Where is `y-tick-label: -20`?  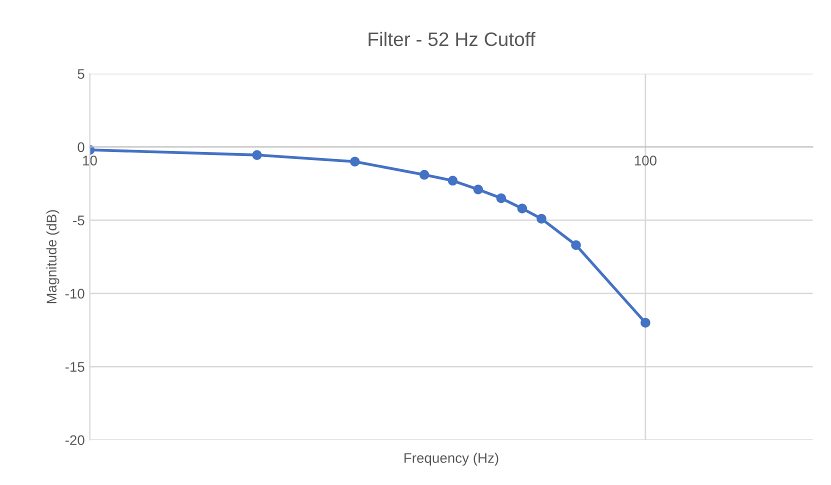
y-tick-label: -20 is located at coordinates (74, 440).